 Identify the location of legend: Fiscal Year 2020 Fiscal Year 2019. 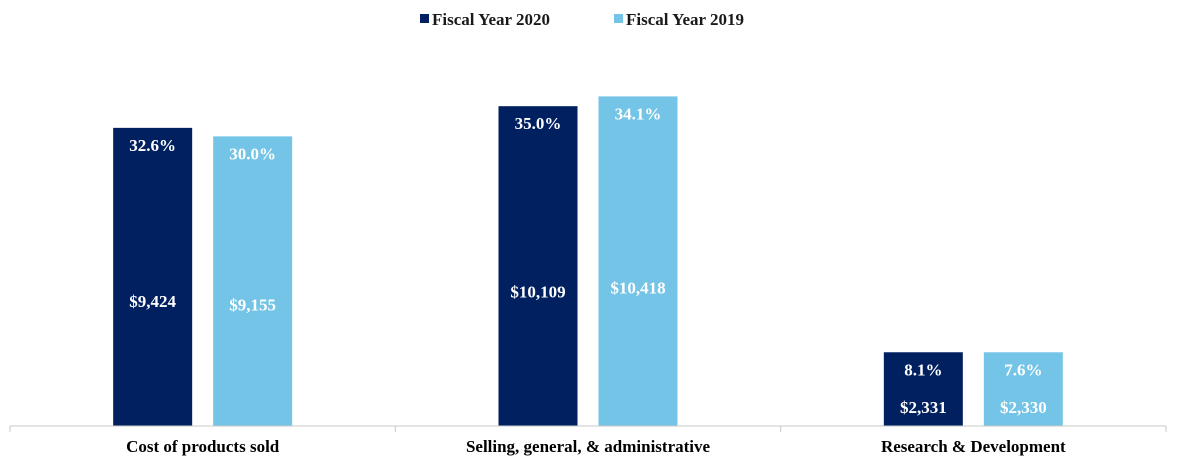
(582, 19).